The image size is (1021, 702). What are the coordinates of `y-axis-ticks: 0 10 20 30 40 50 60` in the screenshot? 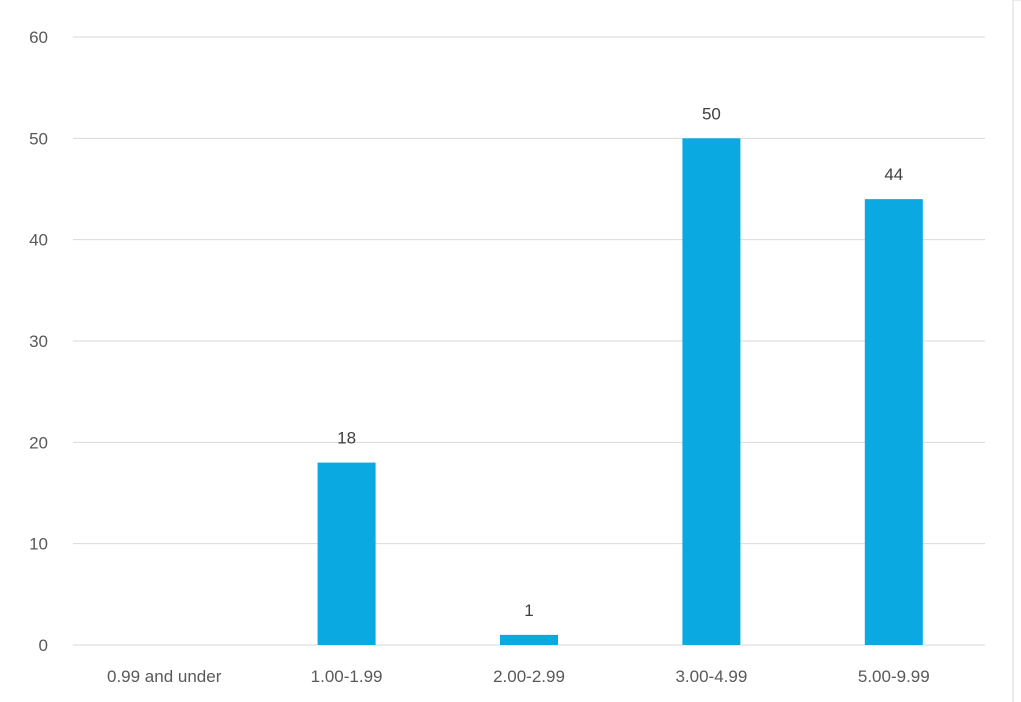 It's located at (38, 341).